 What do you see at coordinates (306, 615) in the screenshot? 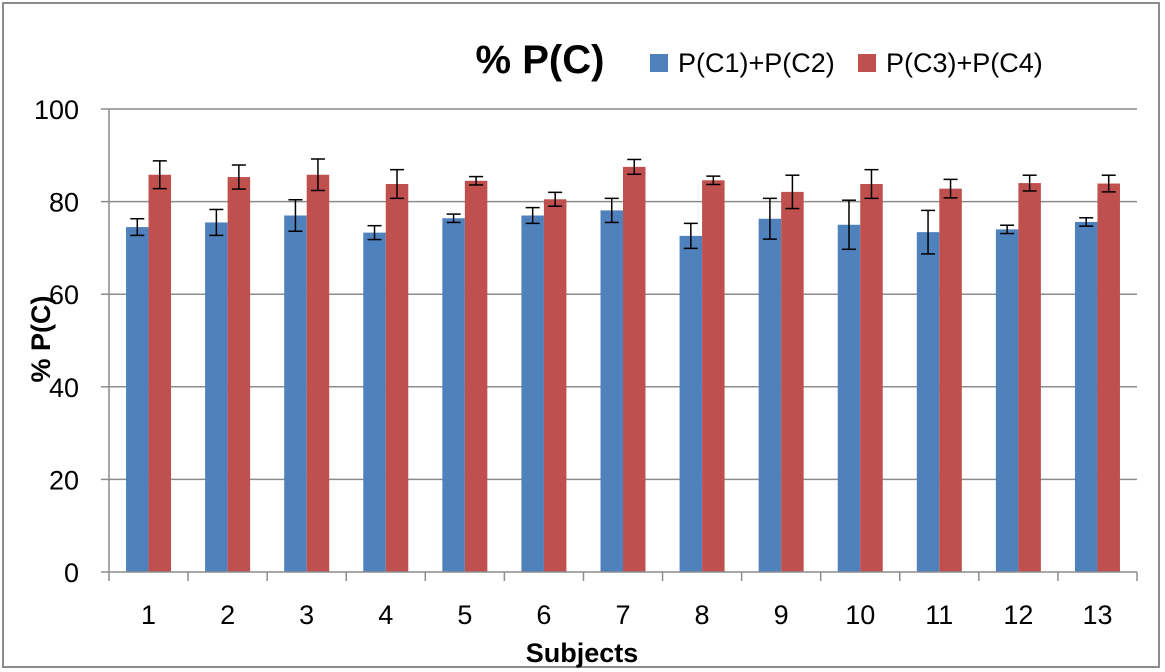
I see `x-tick-label: 3` at bounding box center [306, 615].